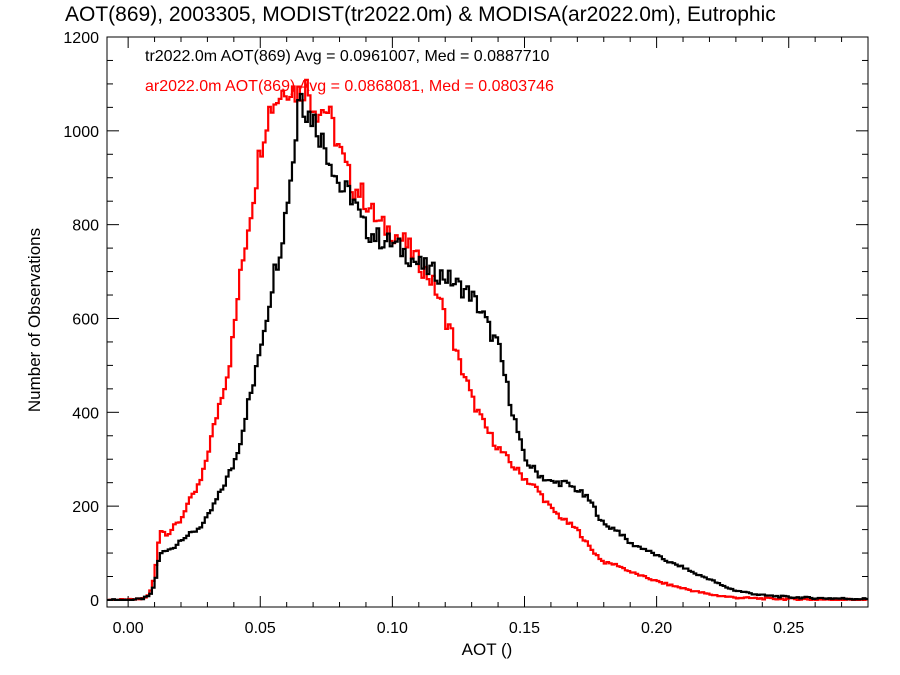  Describe the element at coordinates (128, 628) in the screenshot. I see `x-tick-label: 0.00` at that location.